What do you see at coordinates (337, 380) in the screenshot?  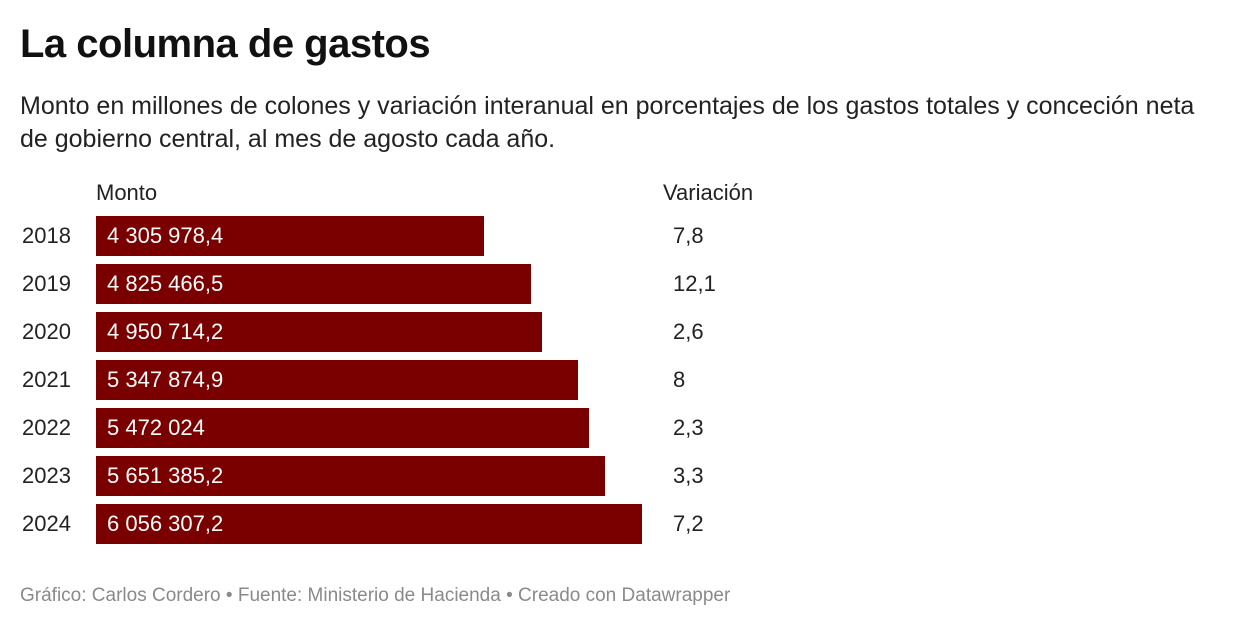 I see `amount-bar: 5 347 874,9` at bounding box center [337, 380].